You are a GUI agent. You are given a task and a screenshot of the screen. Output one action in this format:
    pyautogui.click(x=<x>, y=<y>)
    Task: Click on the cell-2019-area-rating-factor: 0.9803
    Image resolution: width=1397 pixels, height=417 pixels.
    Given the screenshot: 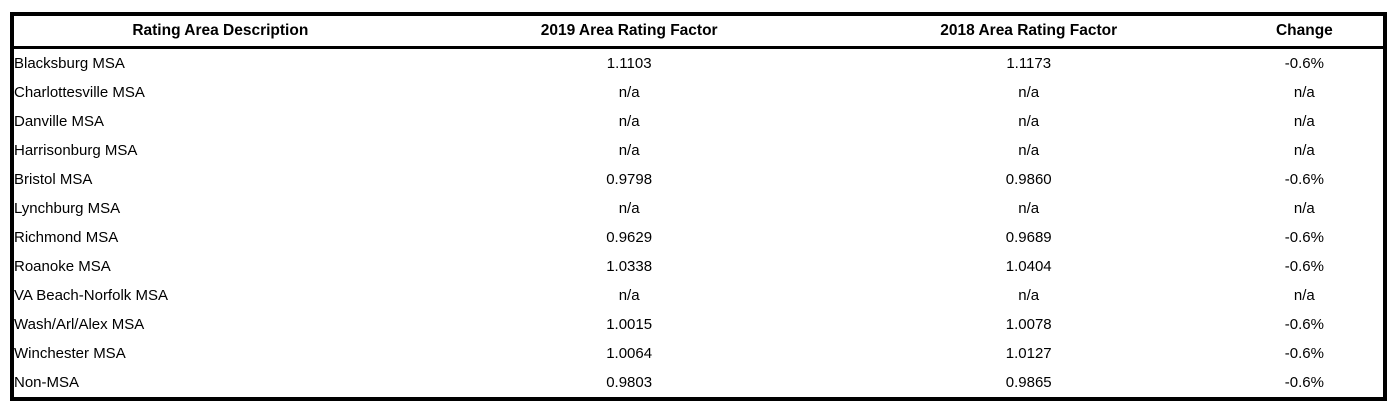 What is the action you would take?
    pyautogui.click(x=629, y=382)
    